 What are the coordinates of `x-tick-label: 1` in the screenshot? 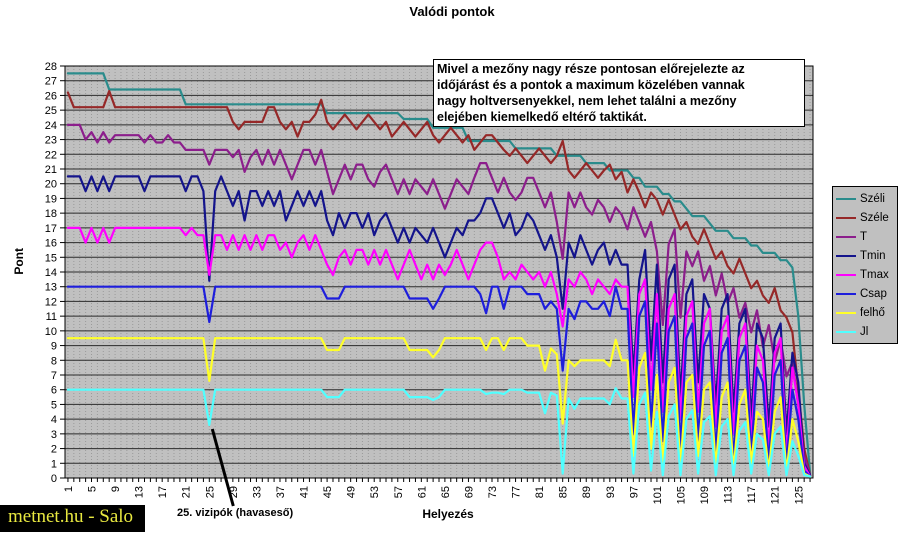 It's located at (69, 489).